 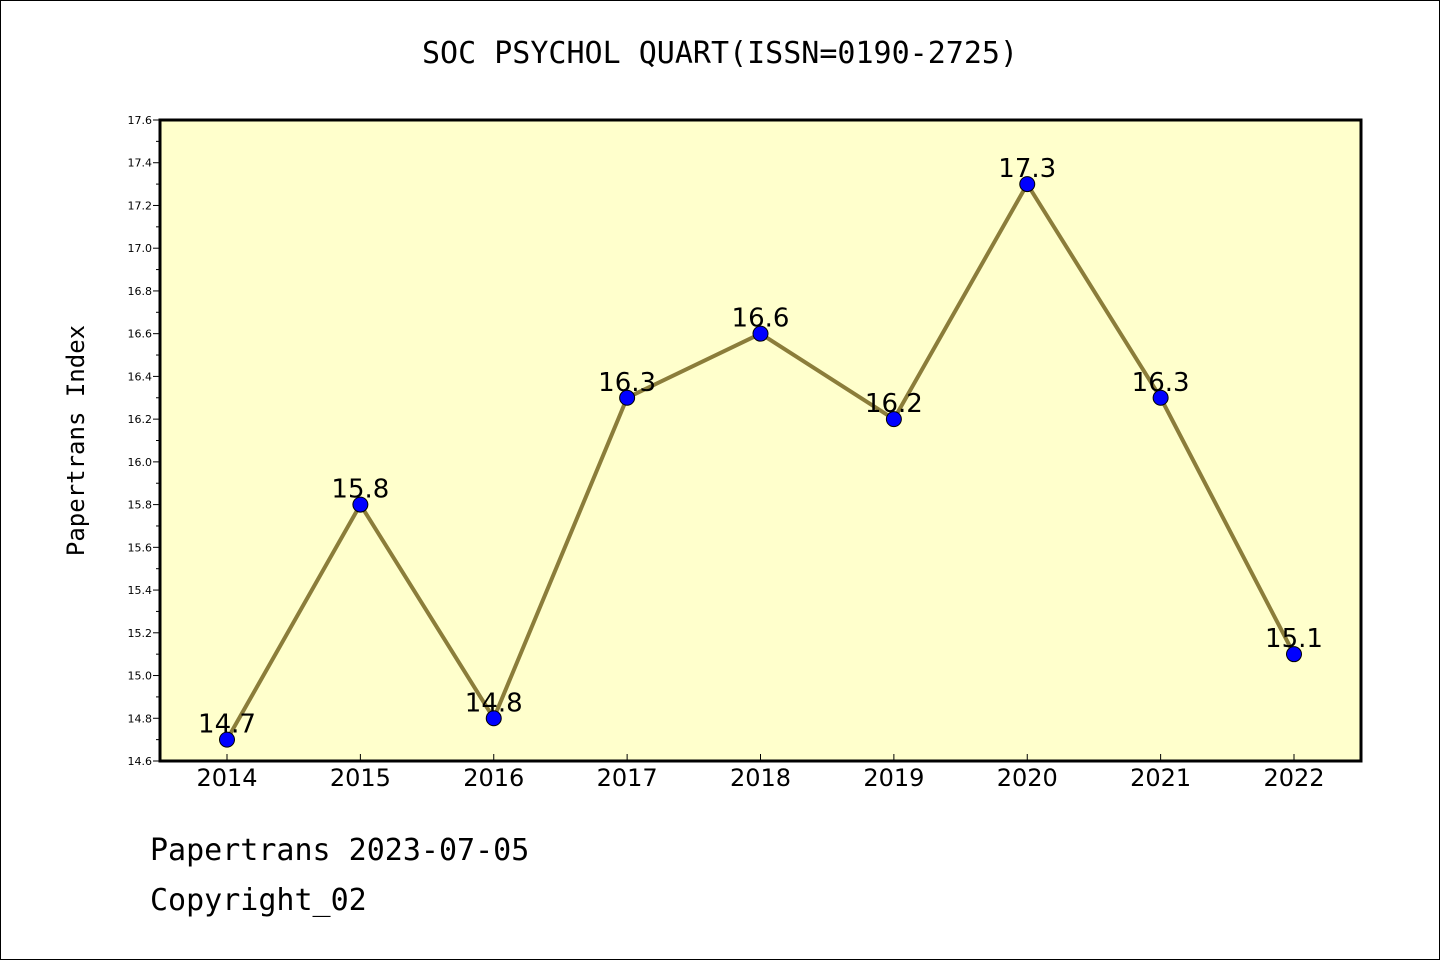 What do you see at coordinates (1293, 778) in the screenshot?
I see `x-tick-label: 2022` at bounding box center [1293, 778].